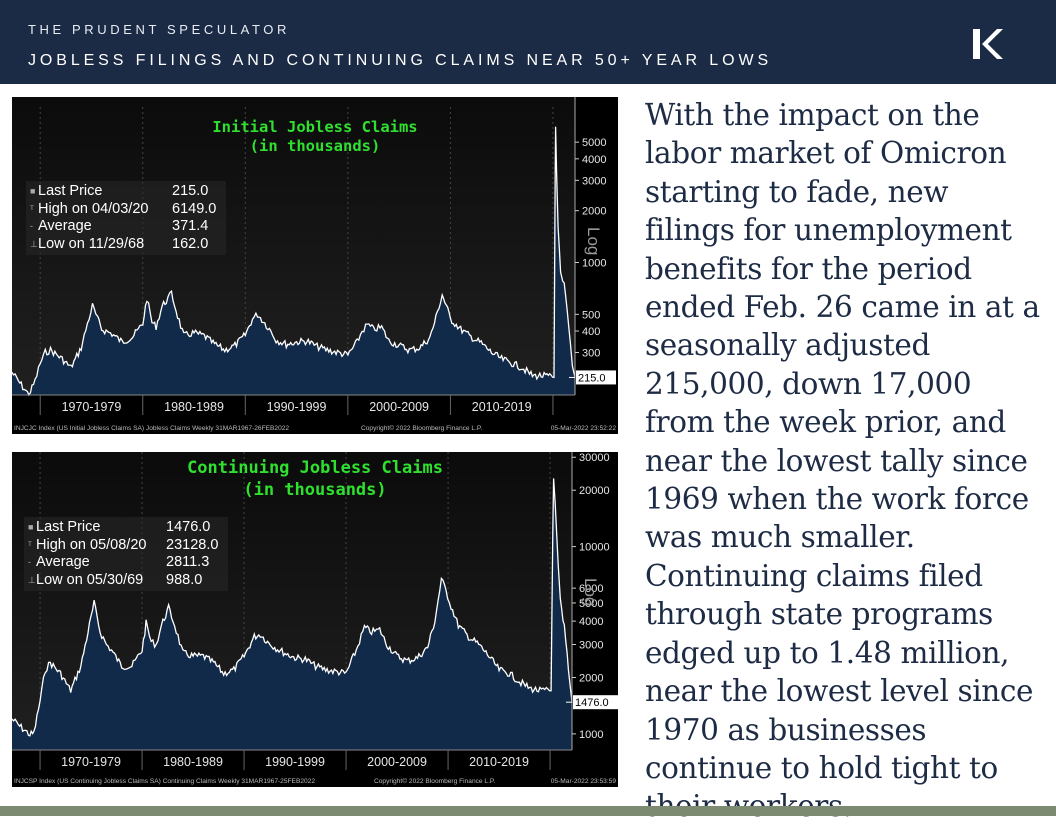 This screenshot has height=826, width=1056. I want to click on y-tick-label: 300, so click(591, 354).